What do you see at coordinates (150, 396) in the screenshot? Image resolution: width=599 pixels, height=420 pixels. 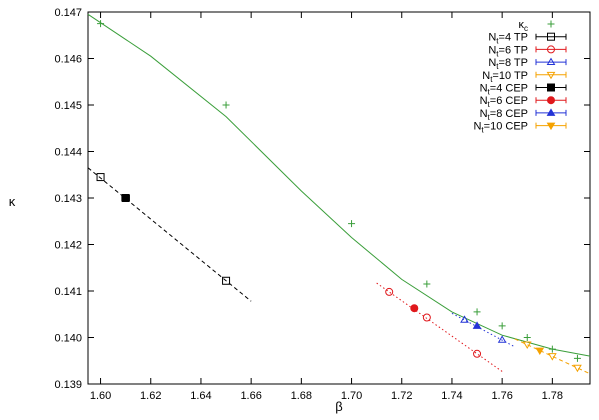 I see `x-tick-label: 1.62` at bounding box center [150, 396].